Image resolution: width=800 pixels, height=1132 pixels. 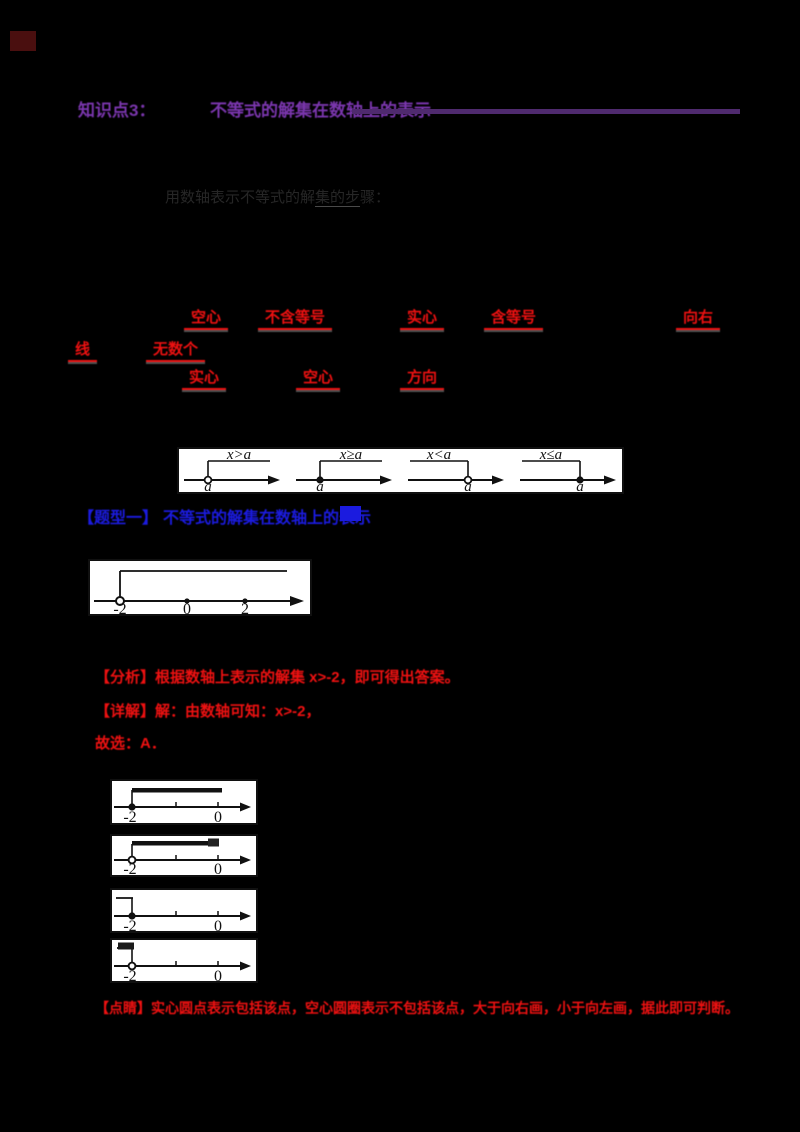 I want to click on corner-mark, so click(x=23, y=41).